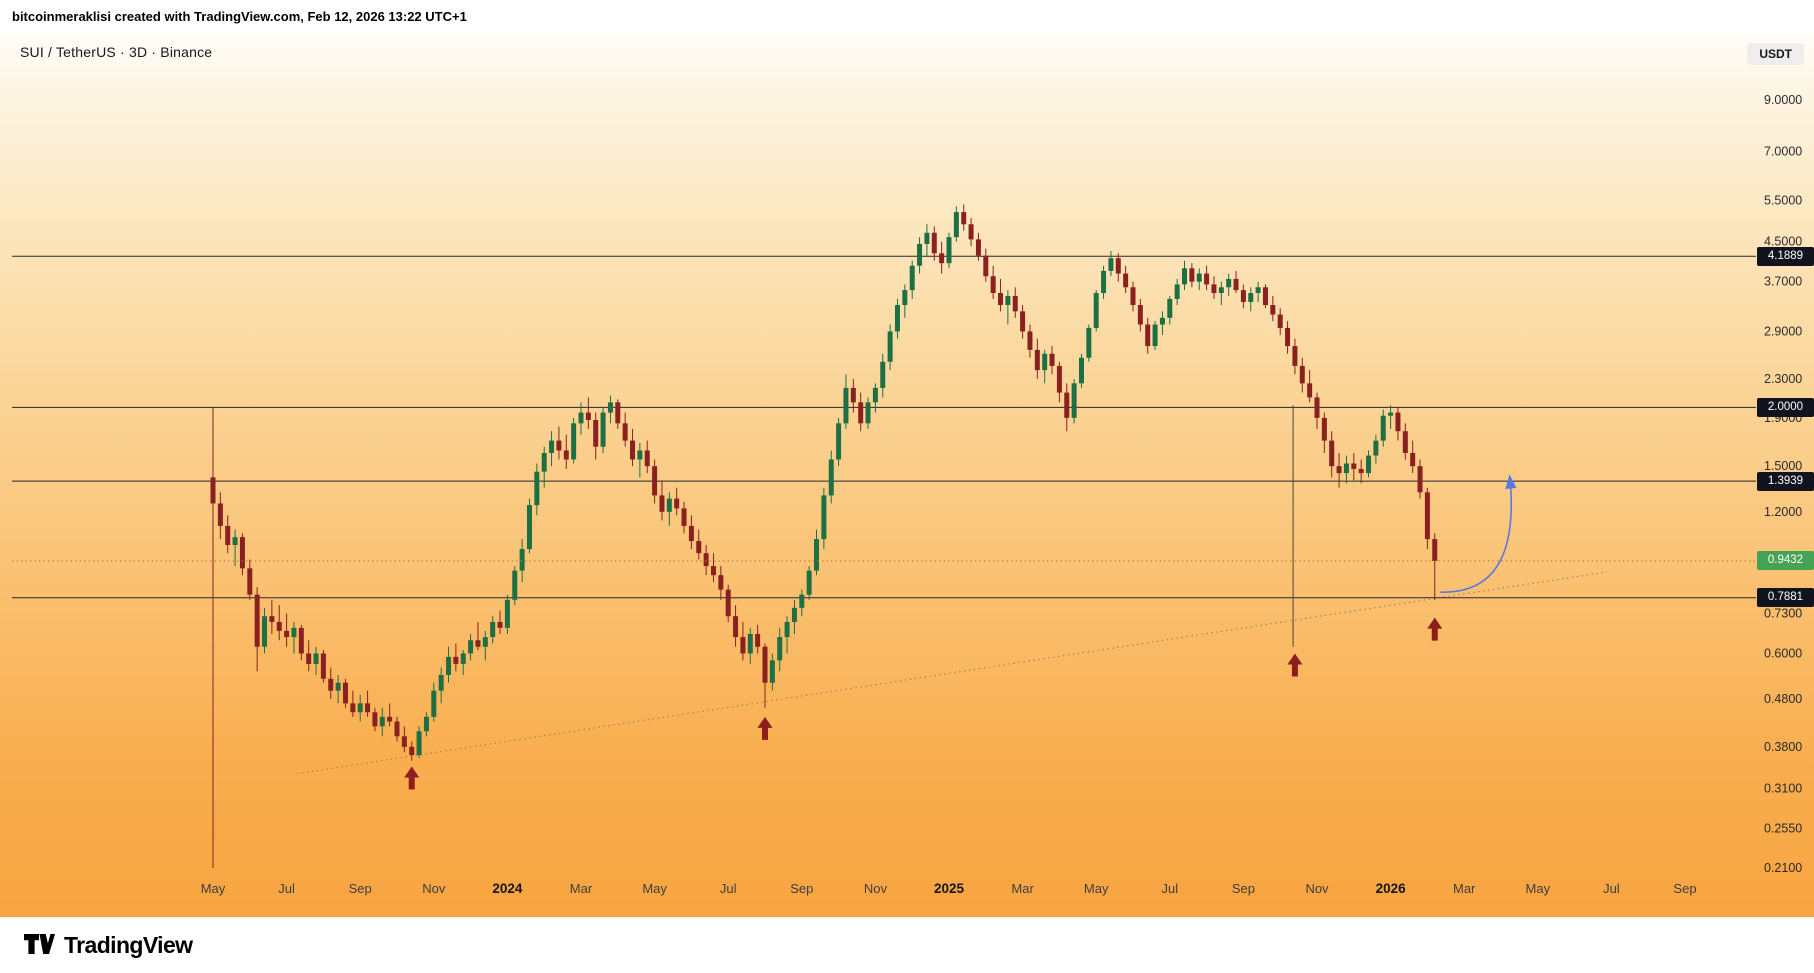 The width and height of the screenshot is (1814, 973). What do you see at coordinates (1538, 888) in the screenshot?
I see `time-axis-label: May` at bounding box center [1538, 888].